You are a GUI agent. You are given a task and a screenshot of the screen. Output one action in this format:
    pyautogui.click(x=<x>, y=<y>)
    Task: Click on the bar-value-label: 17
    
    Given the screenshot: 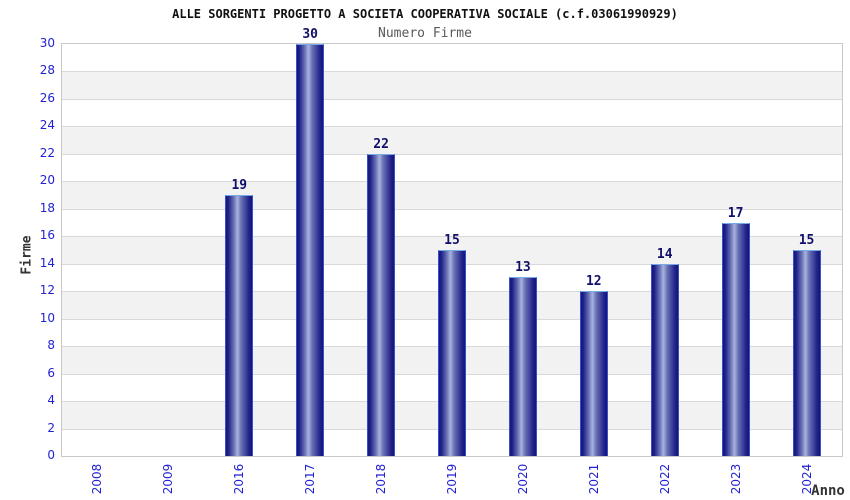 What is the action you would take?
    pyautogui.click(x=735, y=213)
    